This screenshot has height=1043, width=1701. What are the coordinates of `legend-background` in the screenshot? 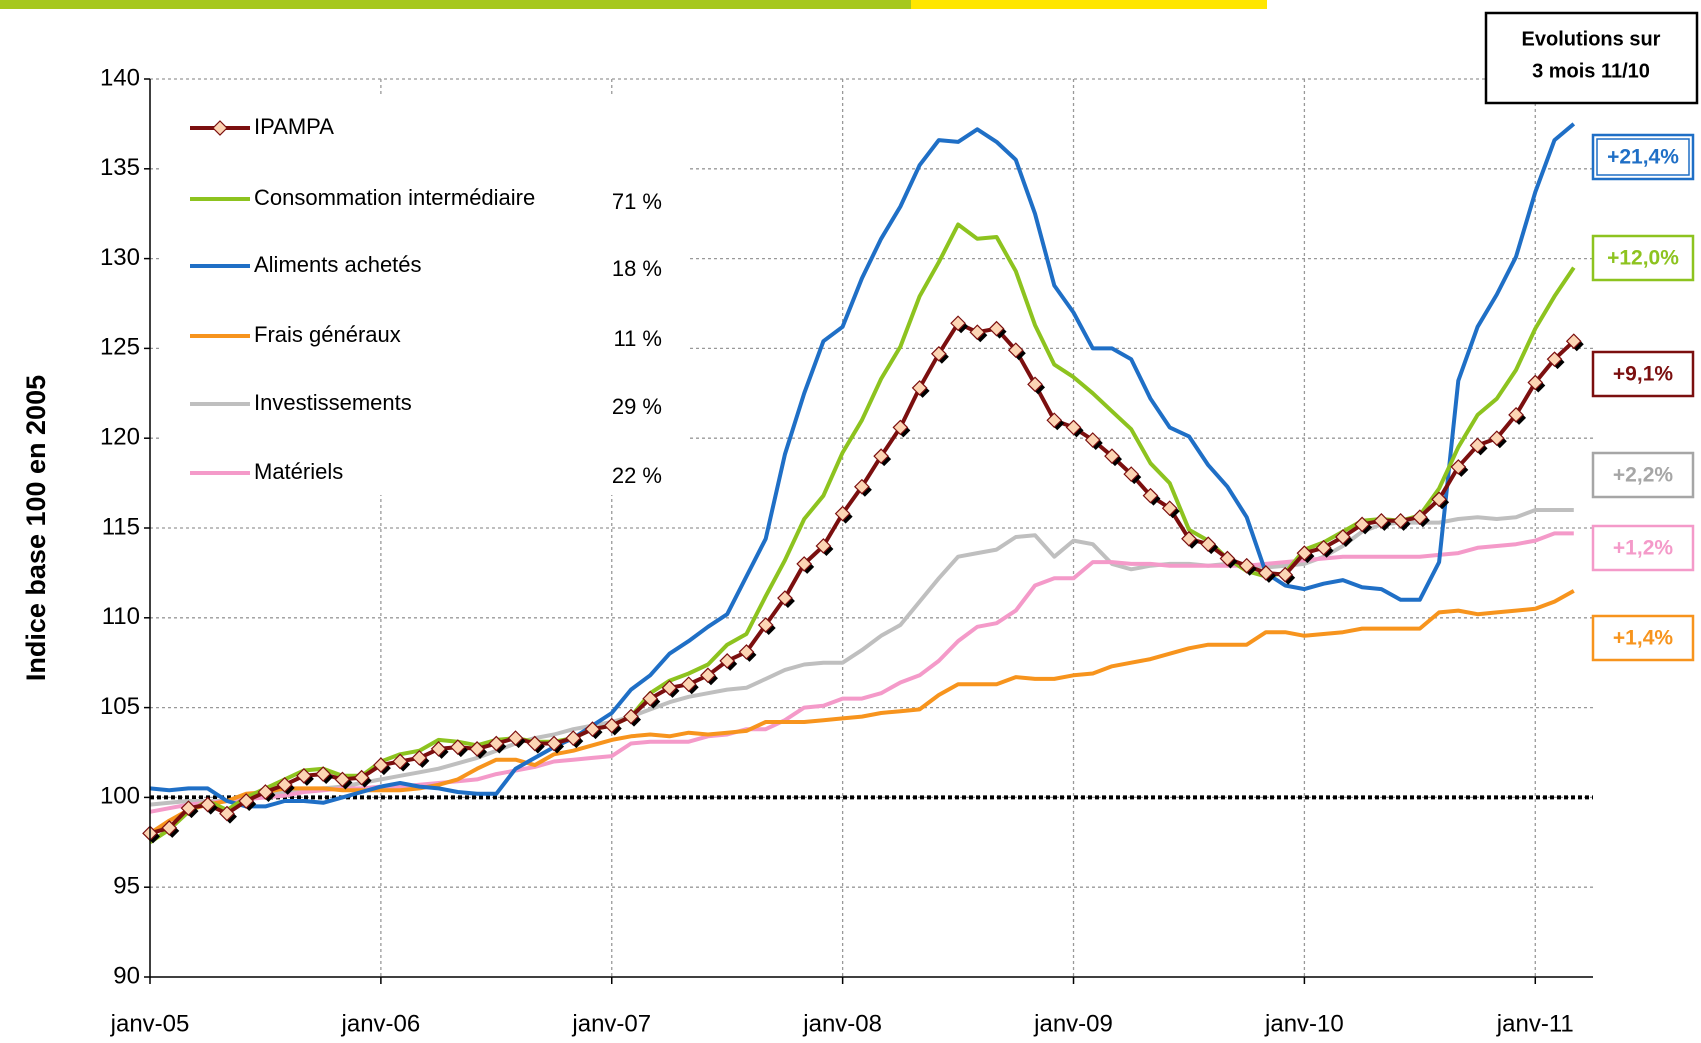 It's located at (425, 295).